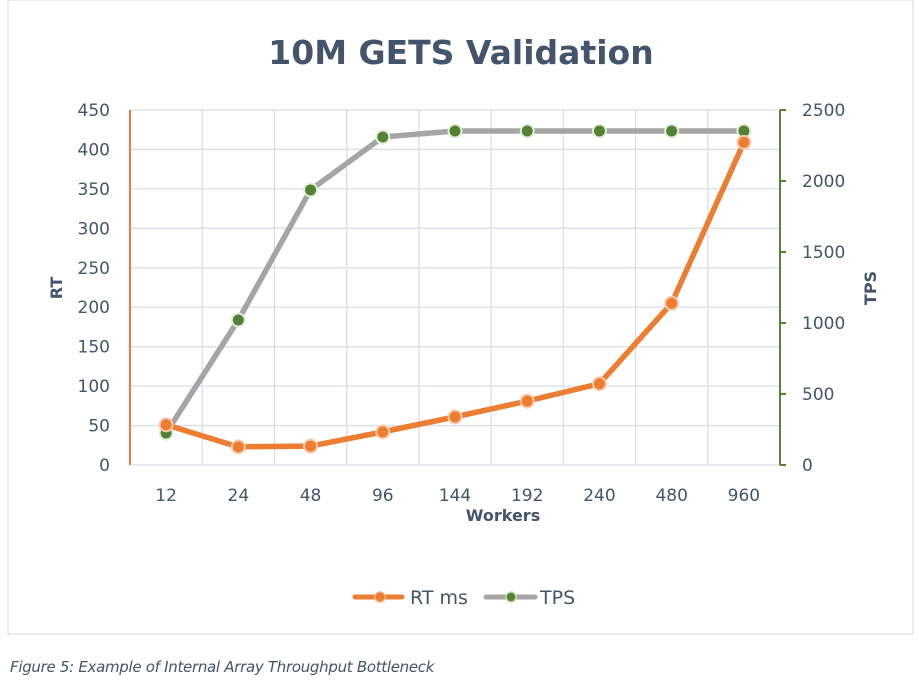 This screenshot has width=918, height=696. What do you see at coordinates (94, 348) in the screenshot?
I see `y-left-tick-label: 150` at bounding box center [94, 348].